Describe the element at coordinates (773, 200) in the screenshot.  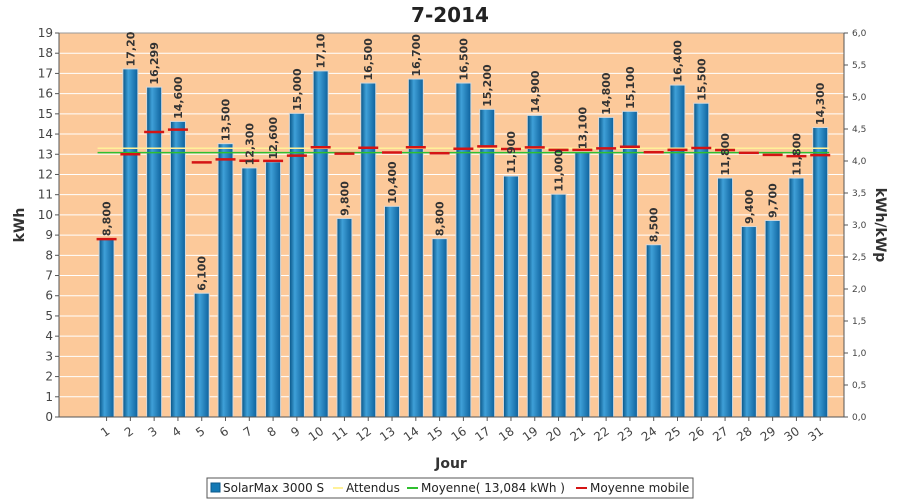
I see `bar-value-label: 9,700` at that location.